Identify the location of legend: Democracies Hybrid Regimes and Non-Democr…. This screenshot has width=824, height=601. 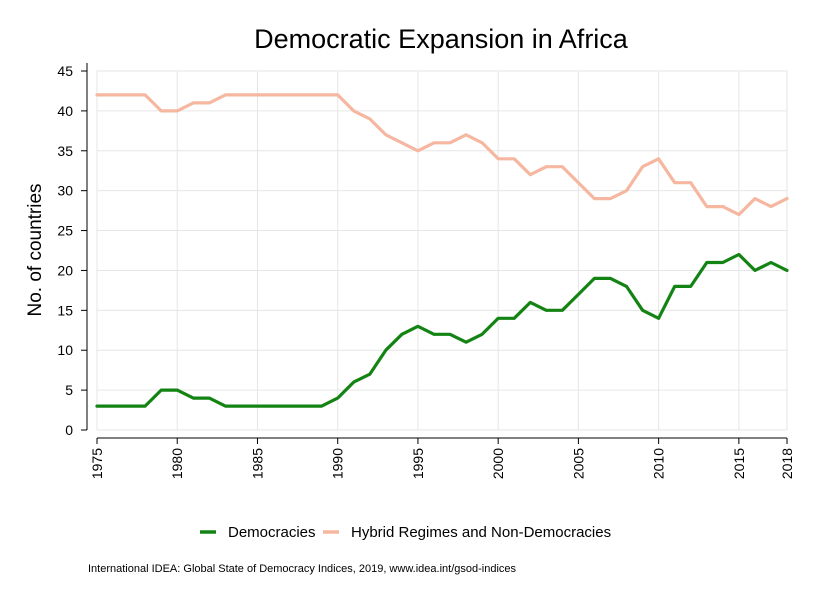
(405, 532).